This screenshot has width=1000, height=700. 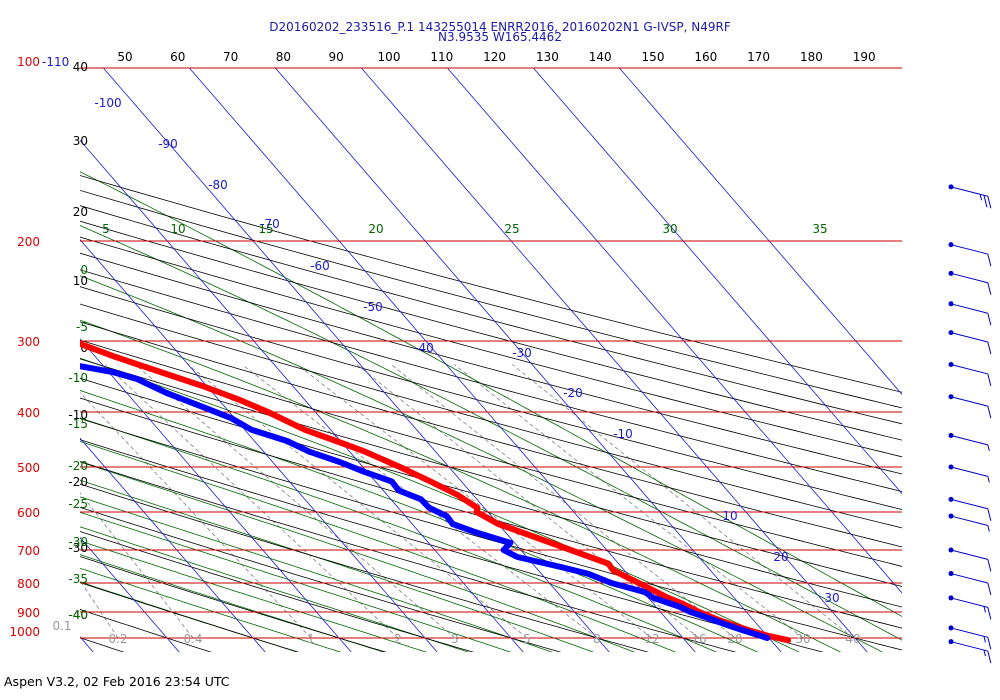 I want to click on pressure-label: 900, so click(x=28, y=613).